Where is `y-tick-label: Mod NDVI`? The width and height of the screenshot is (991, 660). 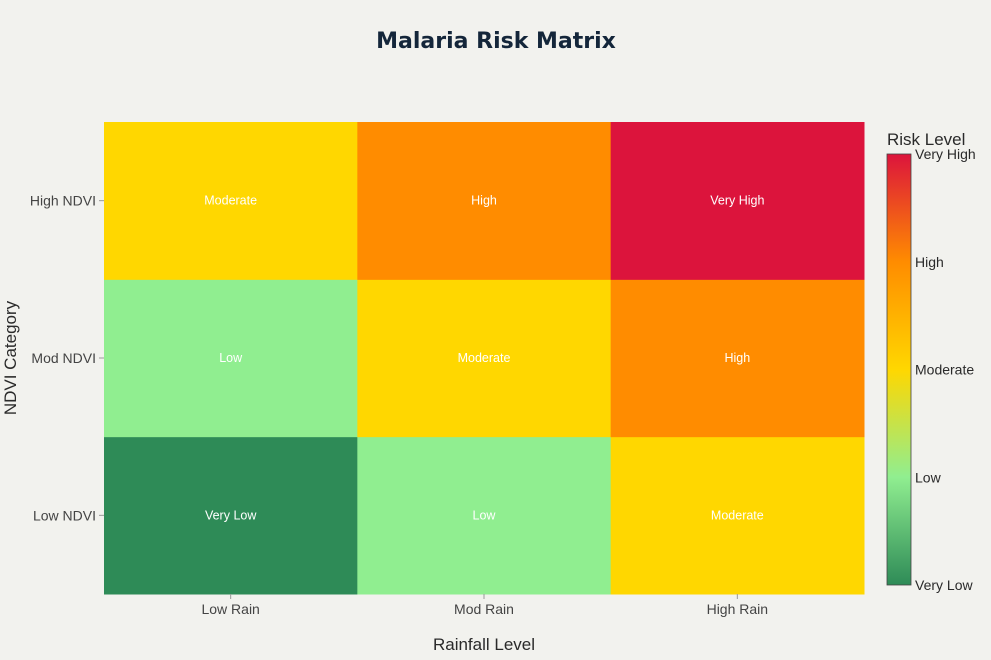
y-tick-label: Mod NDVI is located at coordinates (63, 358).